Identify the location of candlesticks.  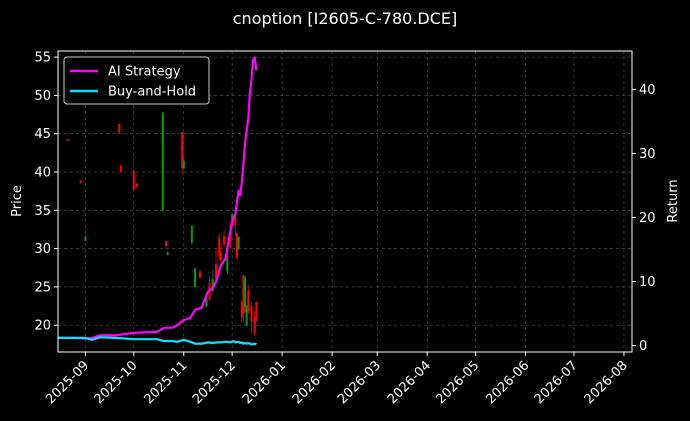
(162, 224).